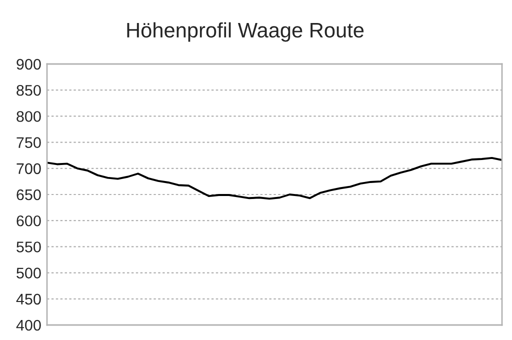 Image resolution: width=512 pixels, height=340 pixels. I want to click on y-tick-label: 500, so click(28, 273).